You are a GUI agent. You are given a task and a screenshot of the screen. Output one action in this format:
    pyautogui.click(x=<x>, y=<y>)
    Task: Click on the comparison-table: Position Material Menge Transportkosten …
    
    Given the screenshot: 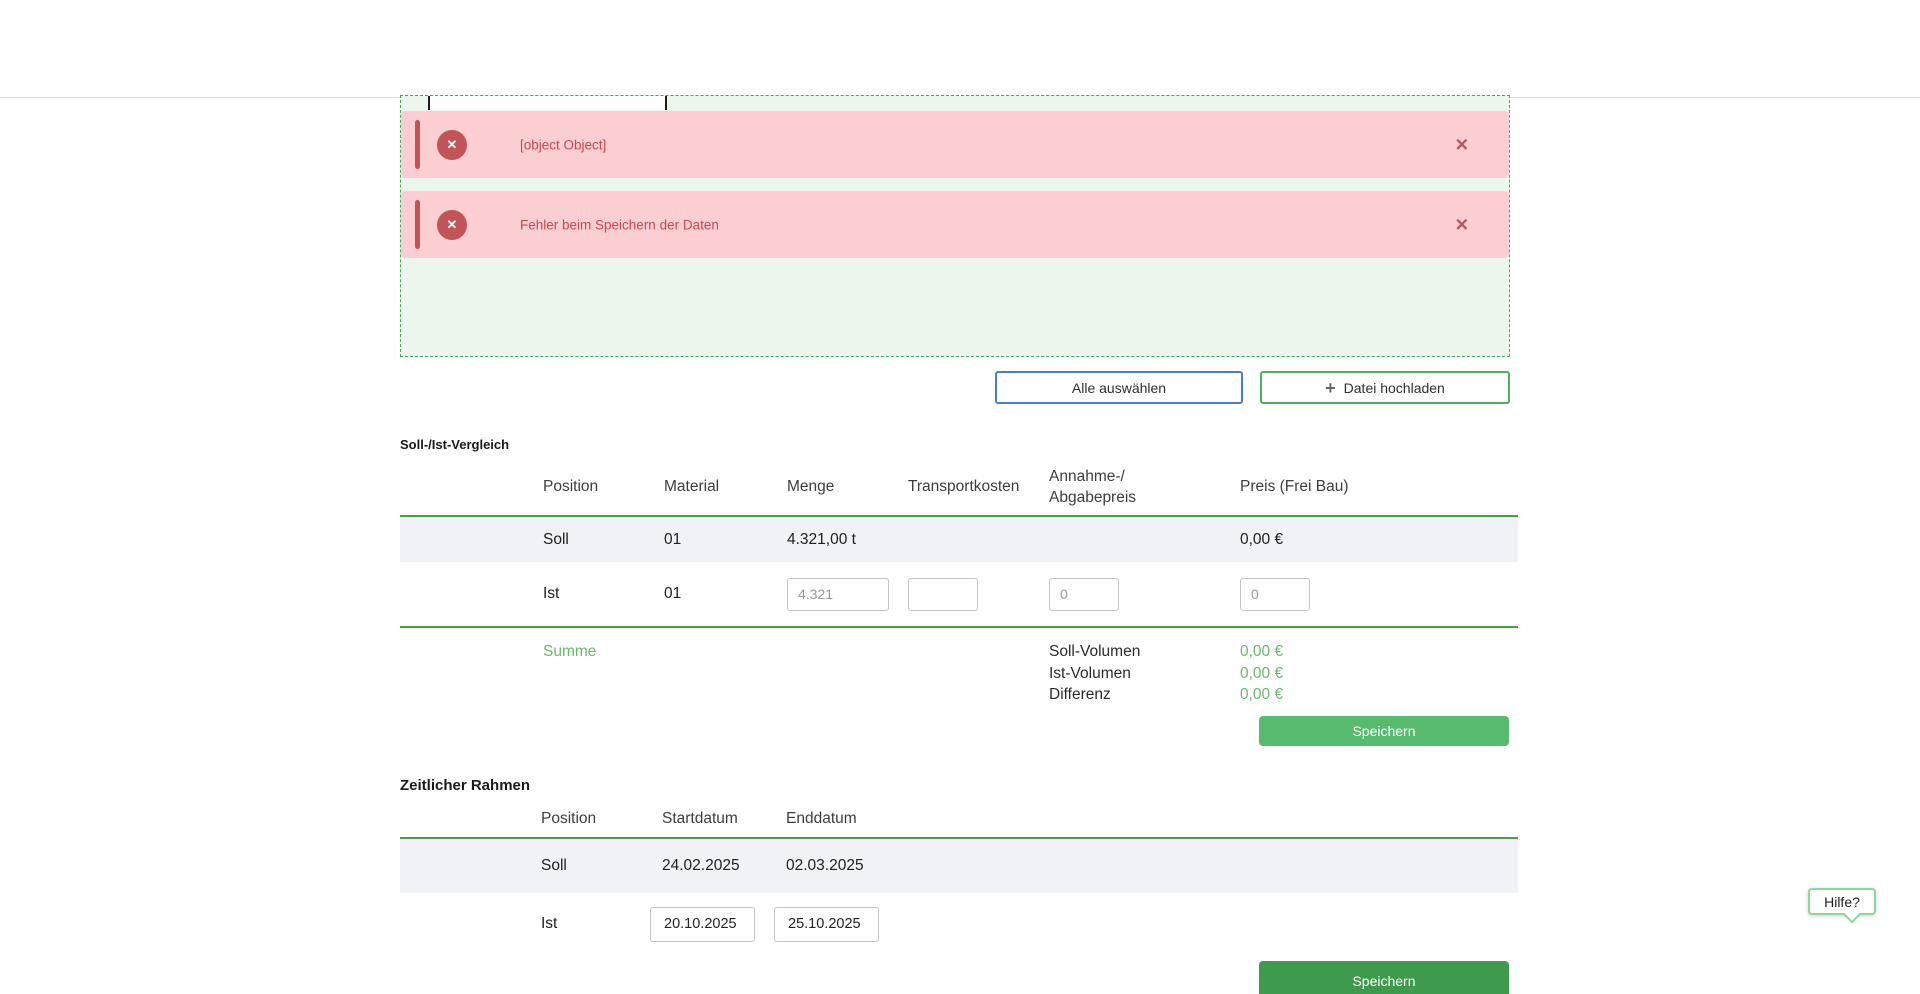 What is the action you would take?
    pyautogui.click(x=959, y=543)
    